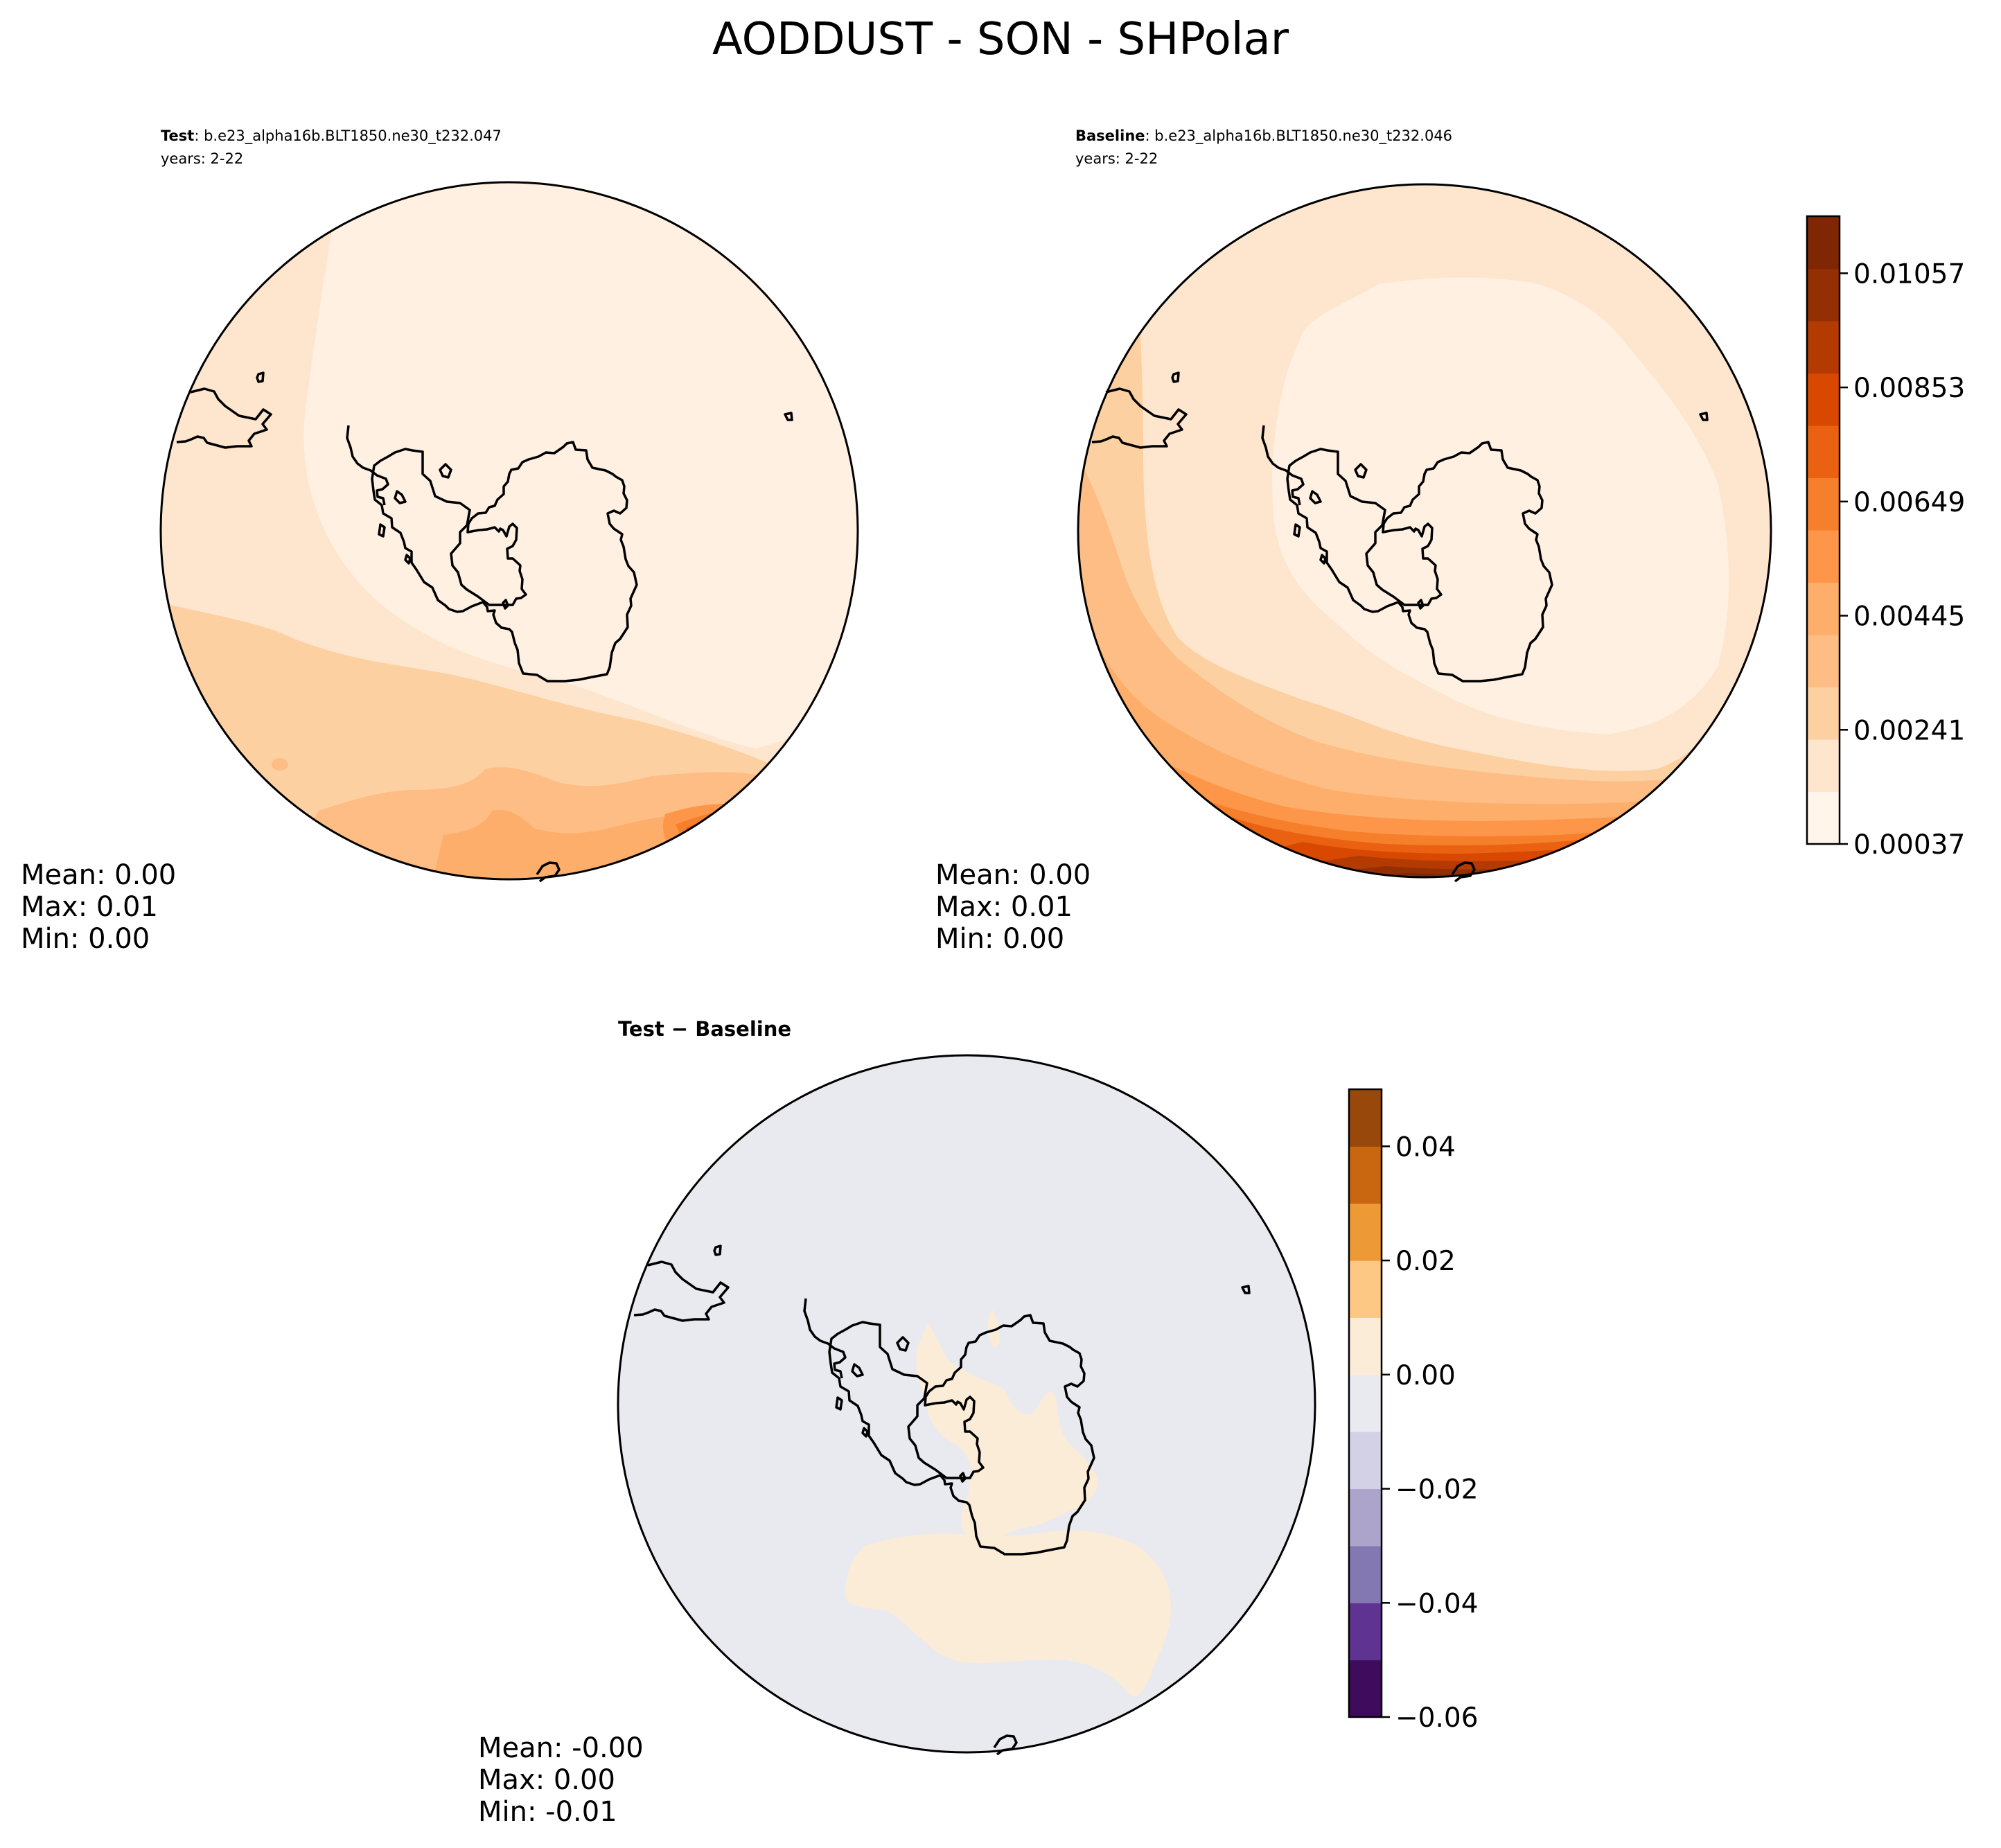  I want to click on diff-map-boundary, so click(966, 1404).